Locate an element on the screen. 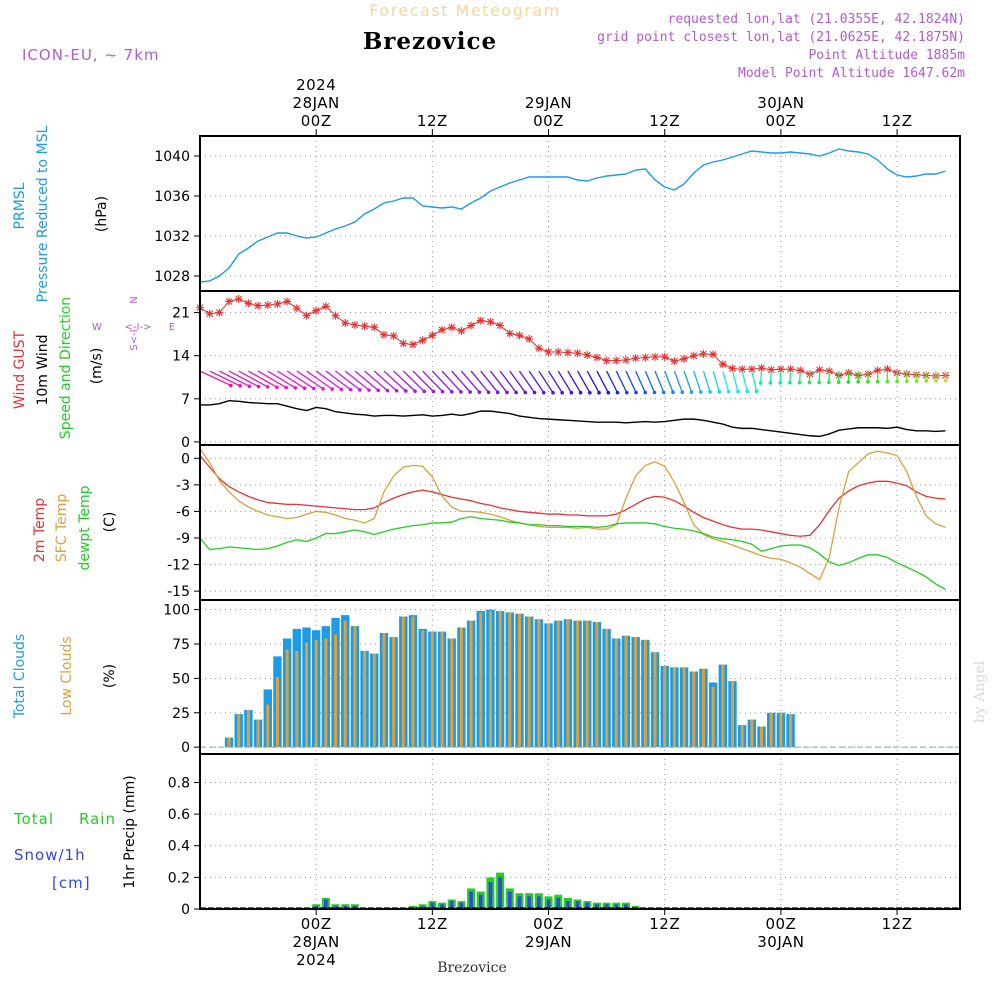 The width and height of the screenshot is (1000, 1004). y-tick-label: 0.2 is located at coordinates (179, 878).